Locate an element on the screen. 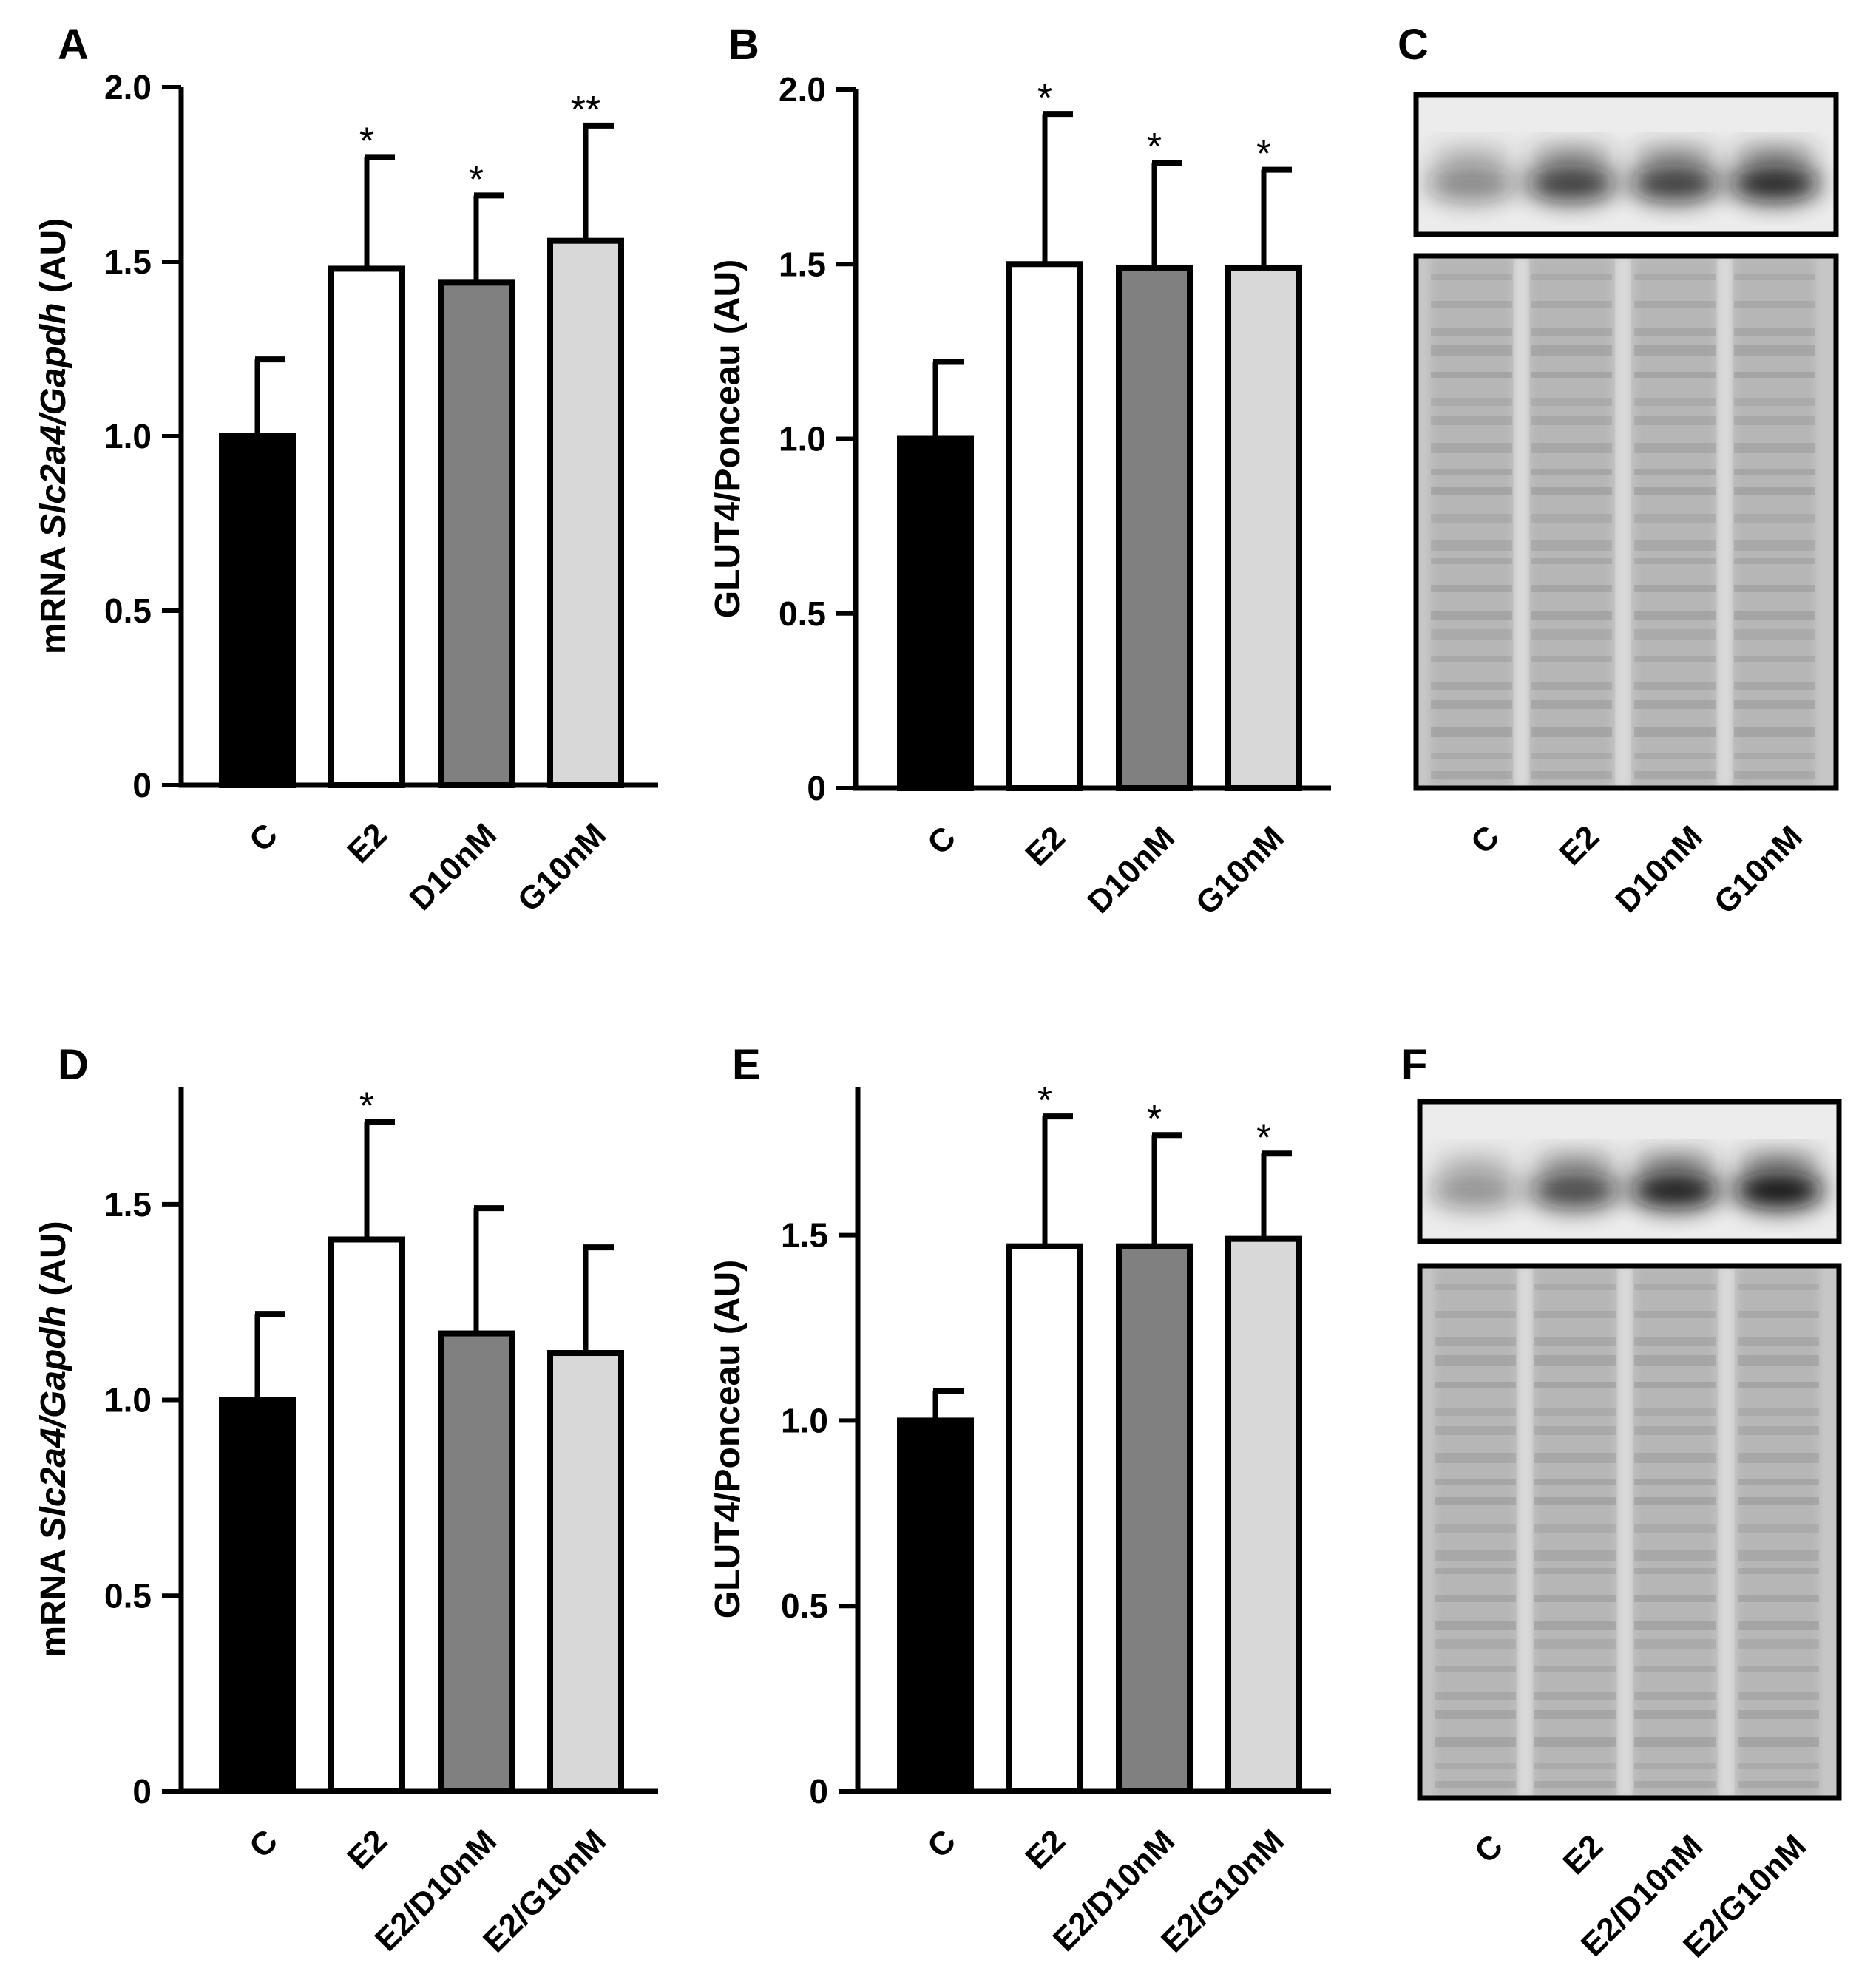 The image size is (1876, 1974). y-tick-label: 2.0 is located at coordinates (802, 89).